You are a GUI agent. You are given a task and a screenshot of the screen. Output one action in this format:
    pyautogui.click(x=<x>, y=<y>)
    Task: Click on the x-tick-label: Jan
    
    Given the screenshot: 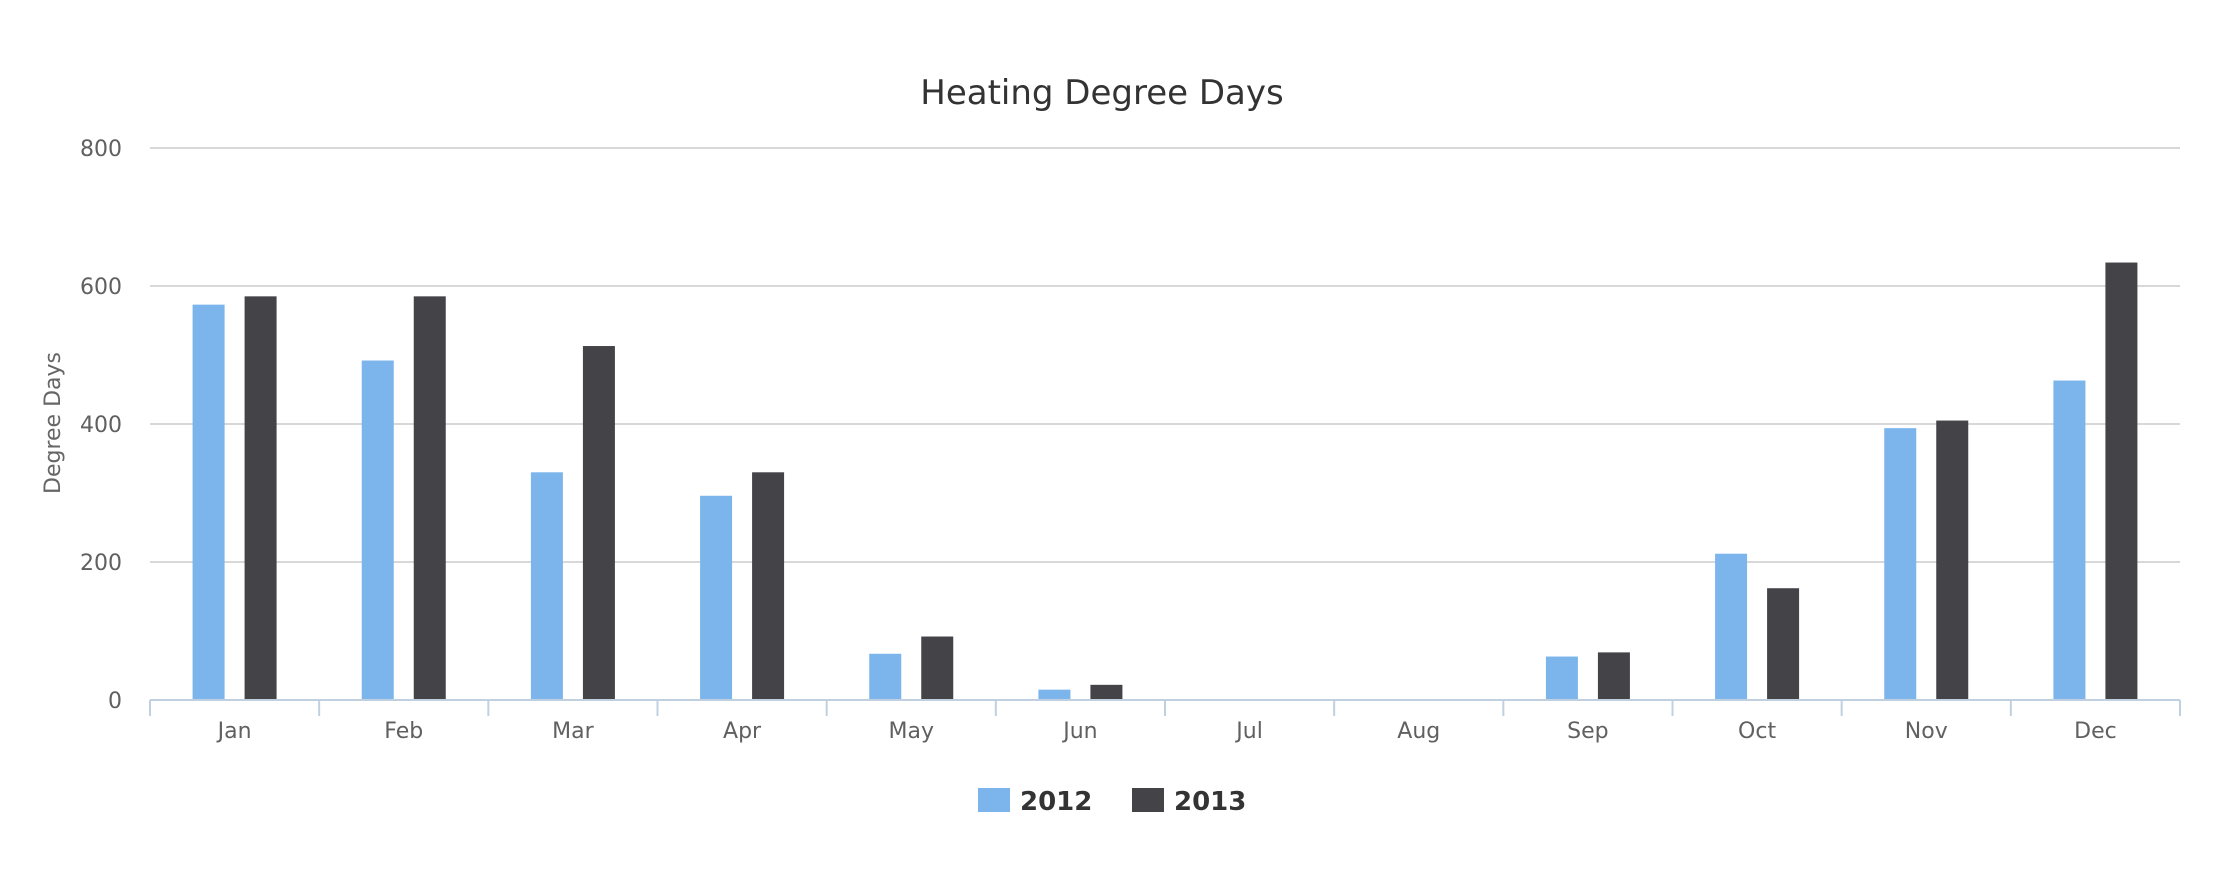 What is the action you would take?
    pyautogui.click(x=234, y=731)
    